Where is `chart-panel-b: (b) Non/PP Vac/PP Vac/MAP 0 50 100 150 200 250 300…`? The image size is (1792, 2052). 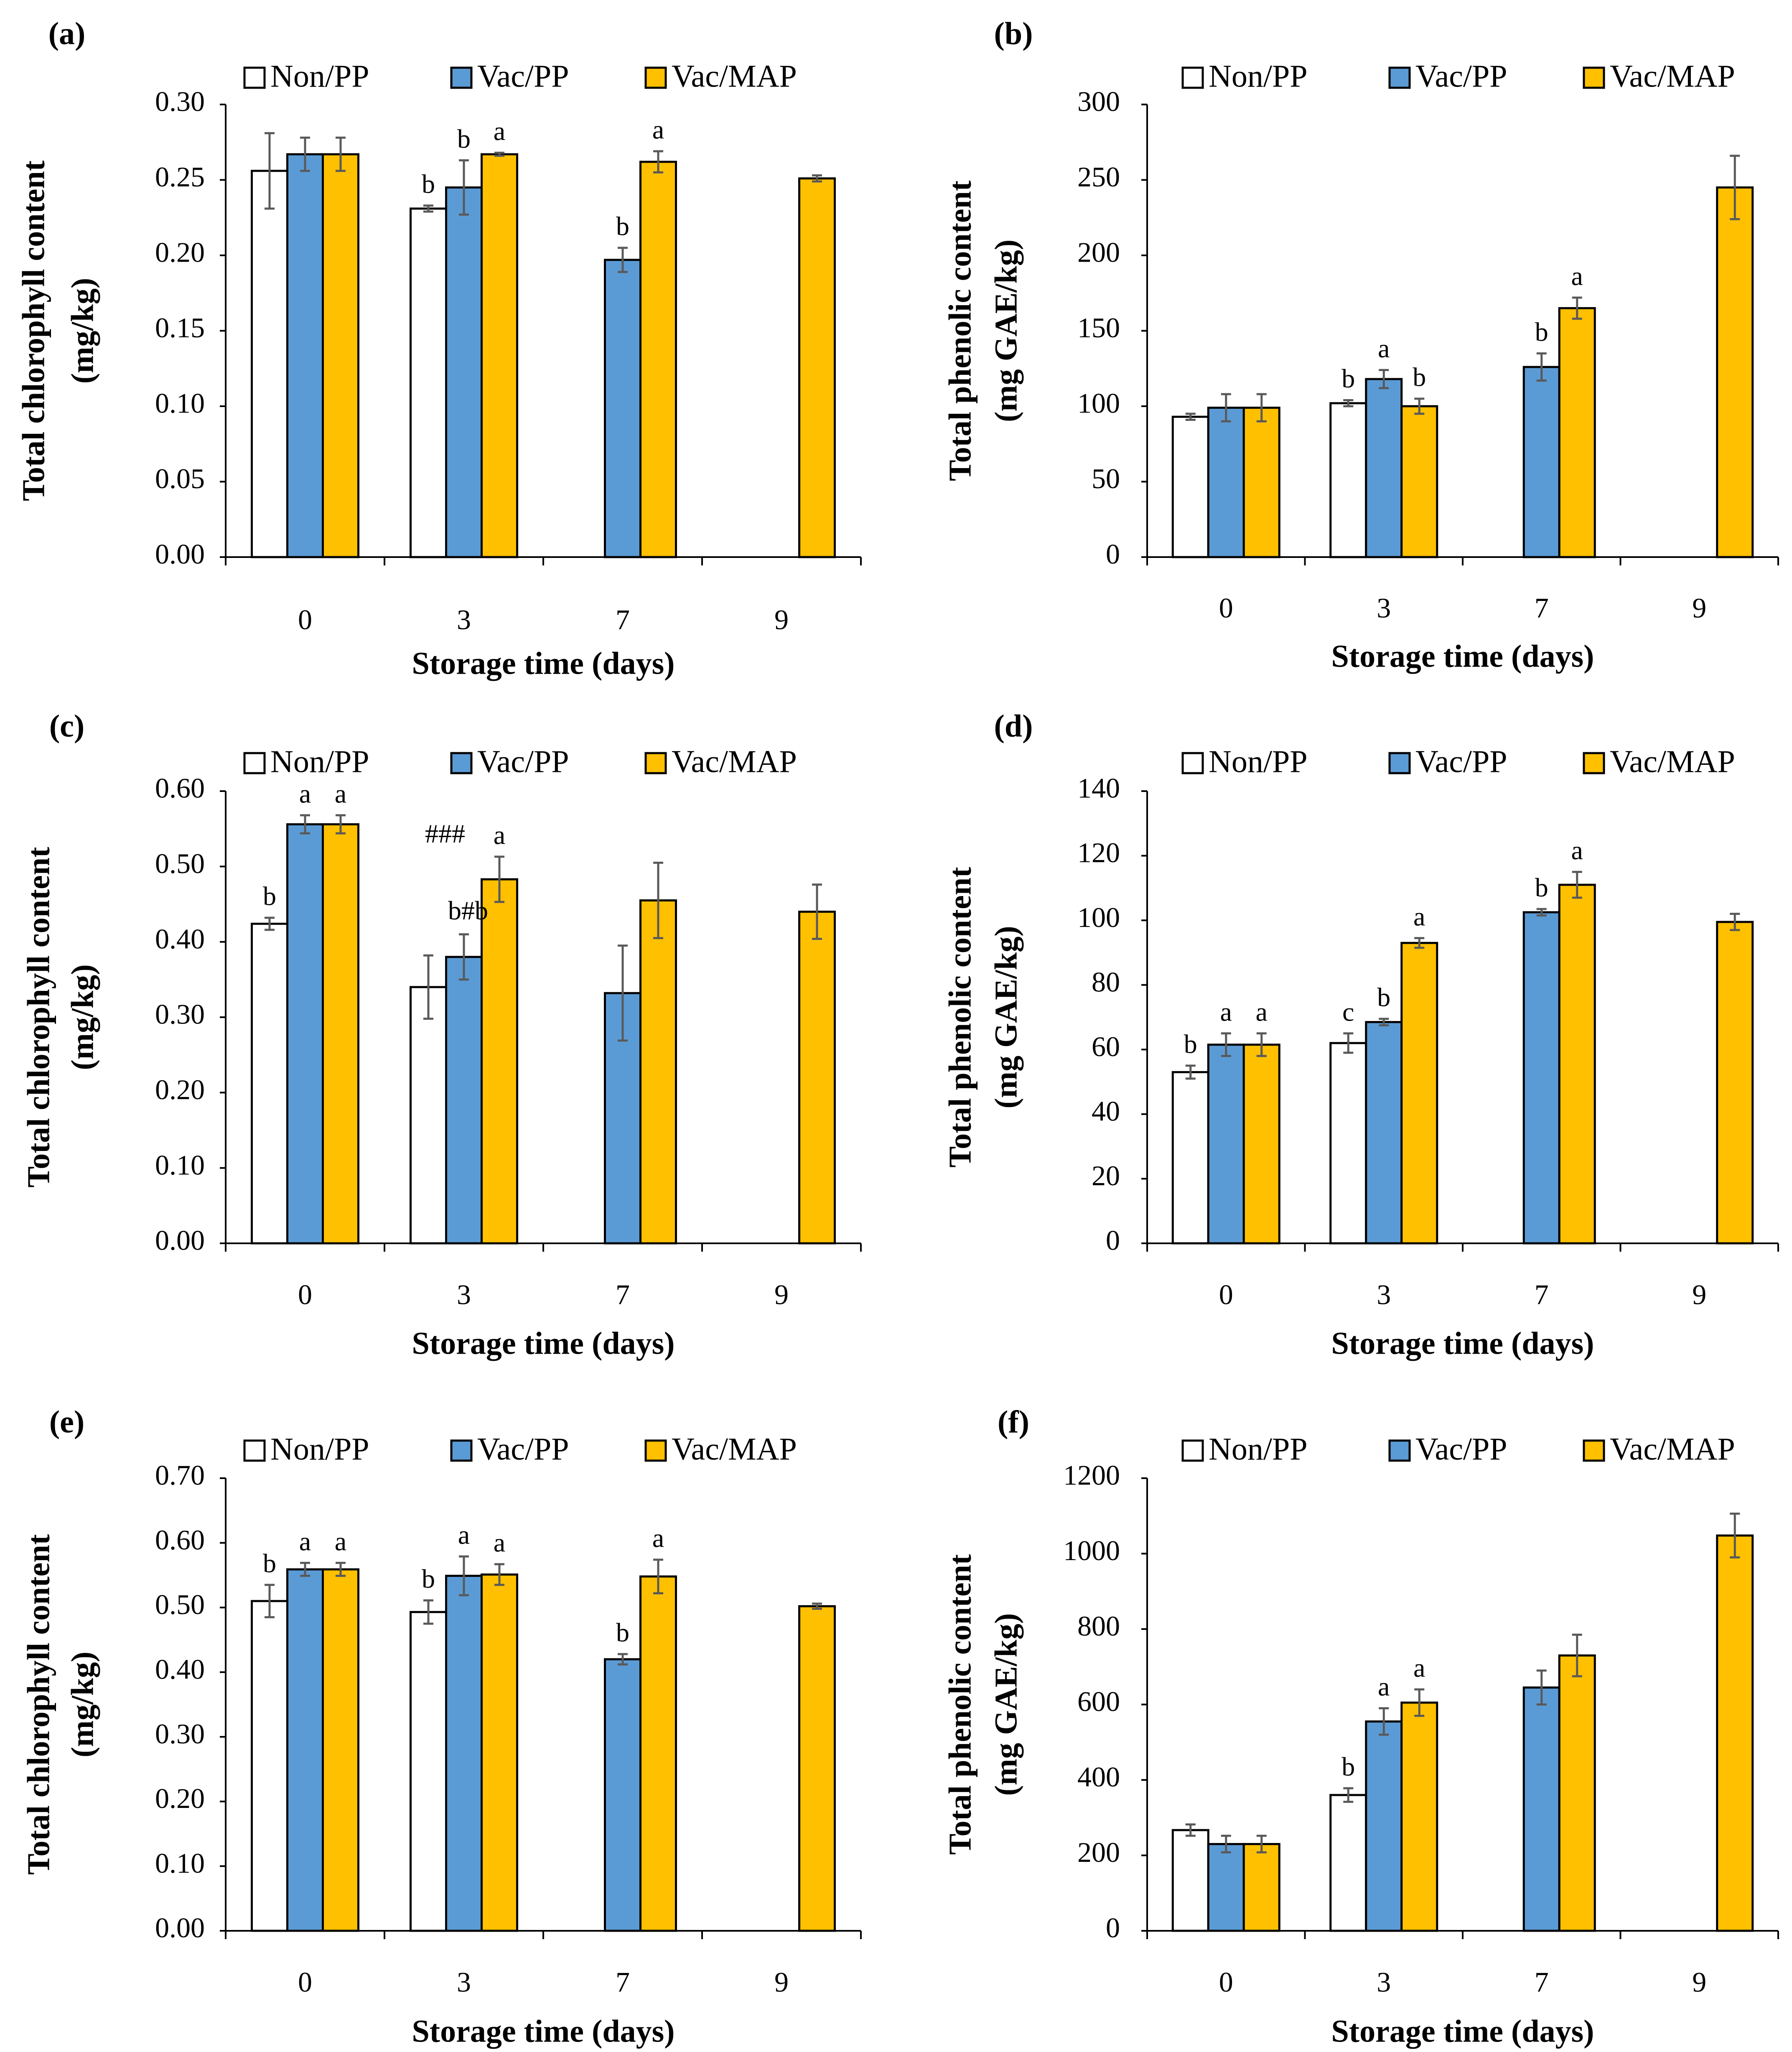 chart-panel-b: (b) Non/PP Vac/PP Vac/MAP 0 50 100 150 200 250 300… is located at coordinates (1360, 345).